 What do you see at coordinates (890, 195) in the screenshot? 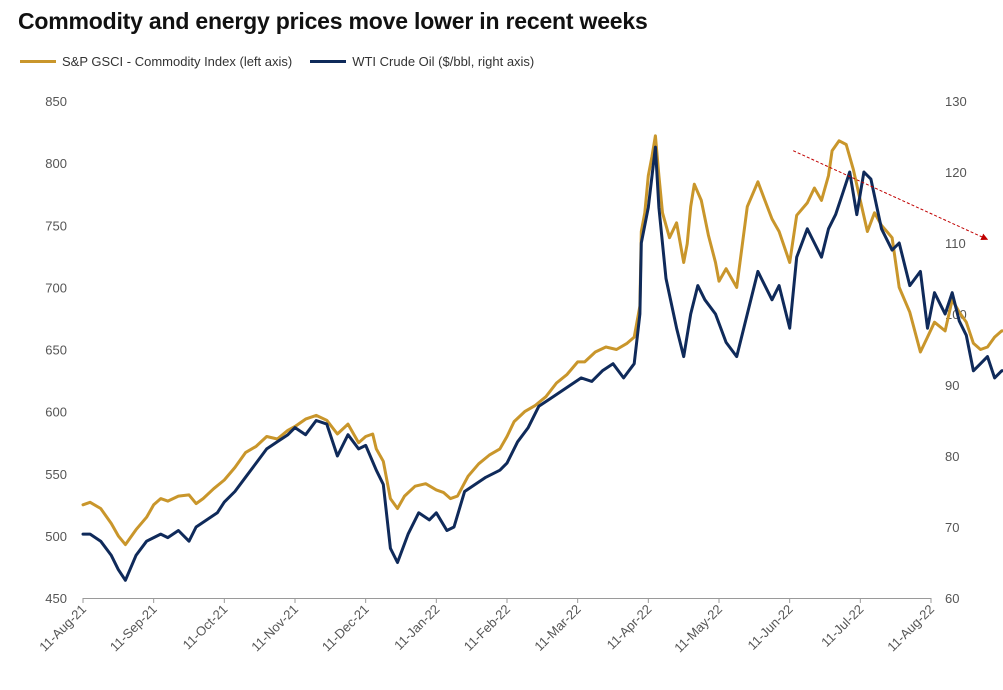
I see `trend-arrow` at bounding box center [890, 195].